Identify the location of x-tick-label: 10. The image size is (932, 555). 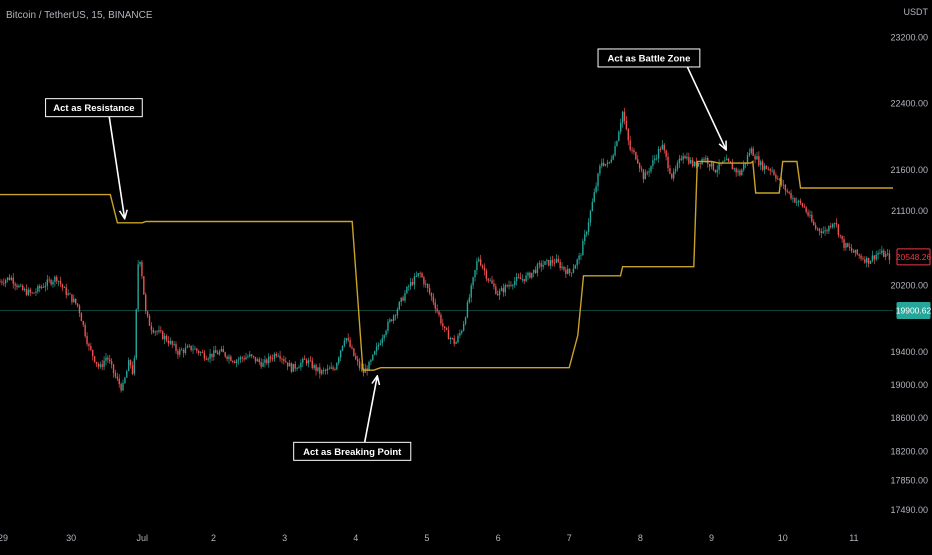
(783, 538).